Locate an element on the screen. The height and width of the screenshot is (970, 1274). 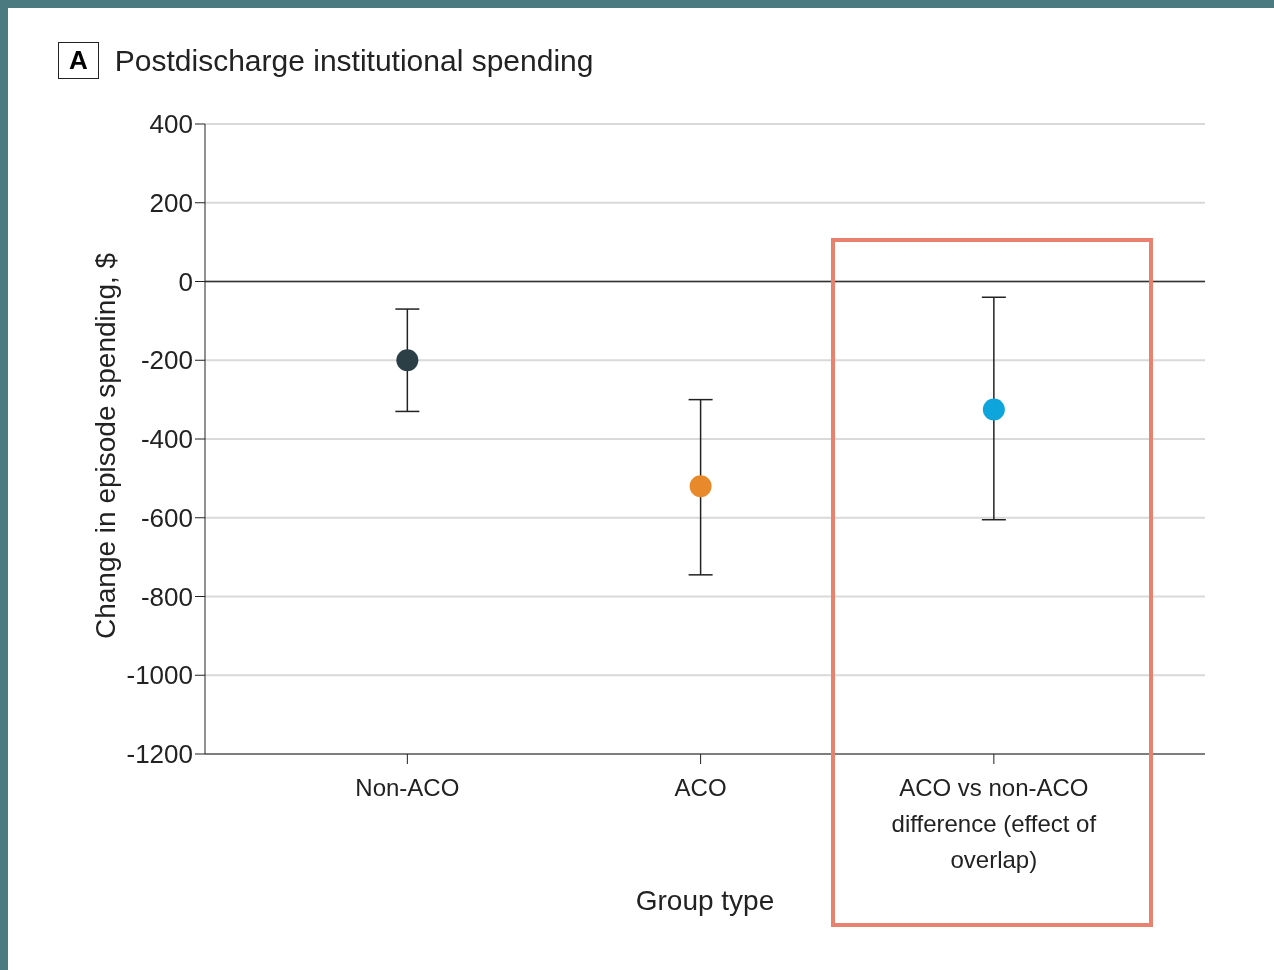
y-tick-label: -1000 is located at coordinates (159, 675).